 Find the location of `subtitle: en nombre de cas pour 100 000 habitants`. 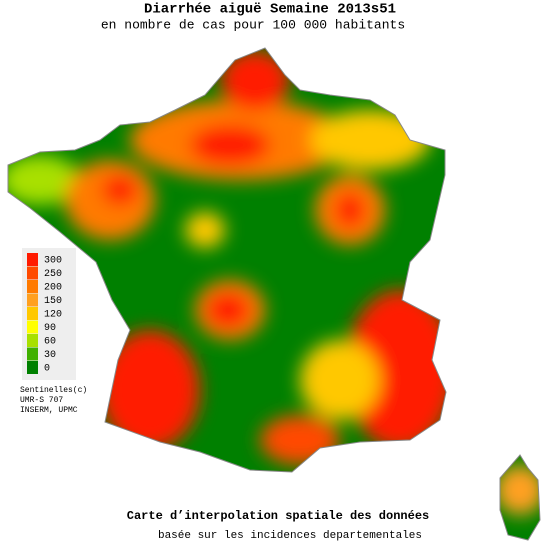

subtitle: en nombre de cas pour 100 000 habitants is located at coordinates (253, 24).